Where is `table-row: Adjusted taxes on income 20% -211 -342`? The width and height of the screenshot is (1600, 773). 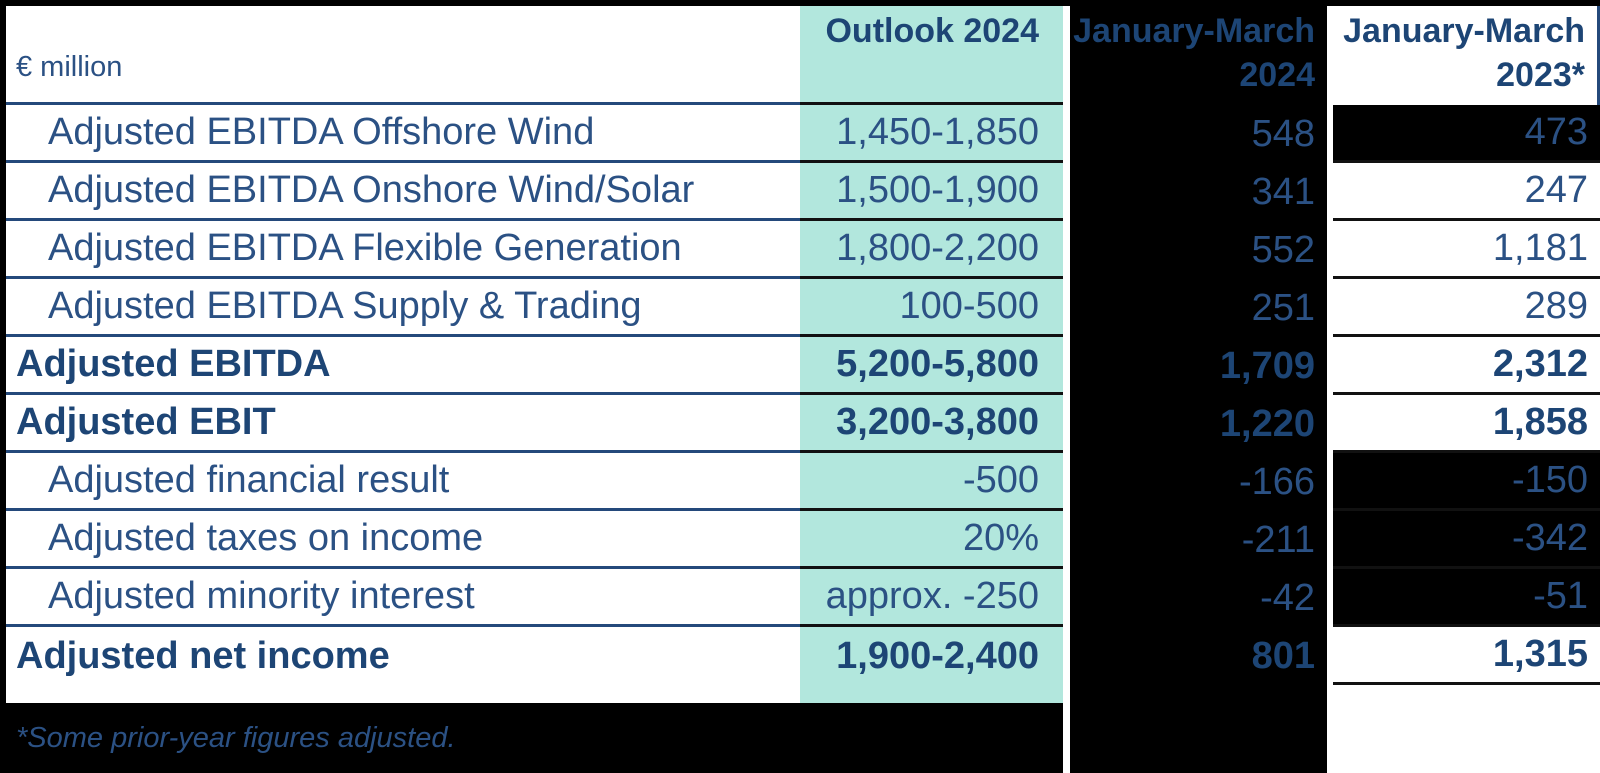 table-row: Adjusted taxes on income 20% -211 -342 is located at coordinates (803, 540).